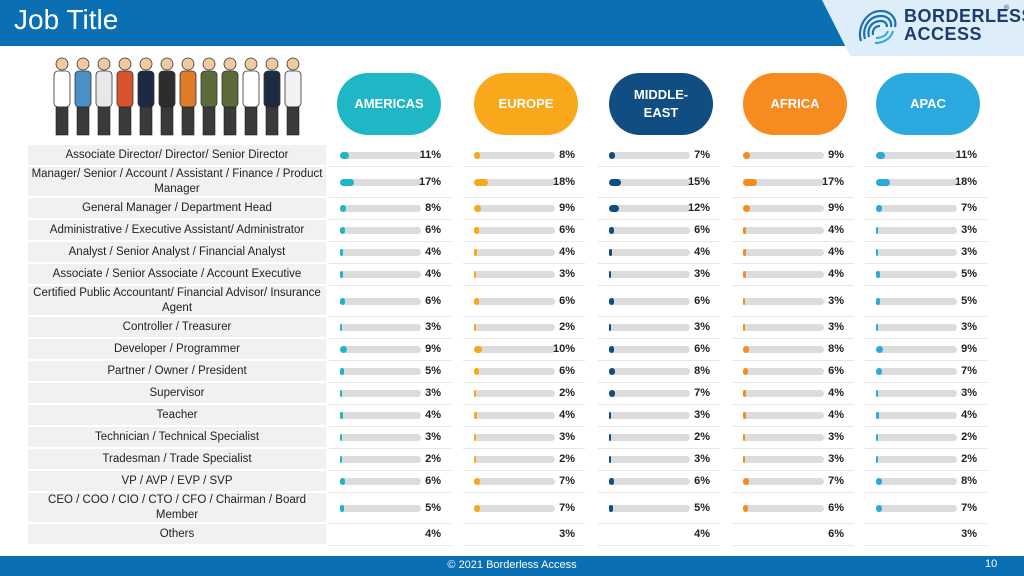 The width and height of the screenshot is (1024, 576). What do you see at coordinates (177, 350) in the screenshot?
I see `row-label: Developer / Programmer` at bounding box center [177, 350].